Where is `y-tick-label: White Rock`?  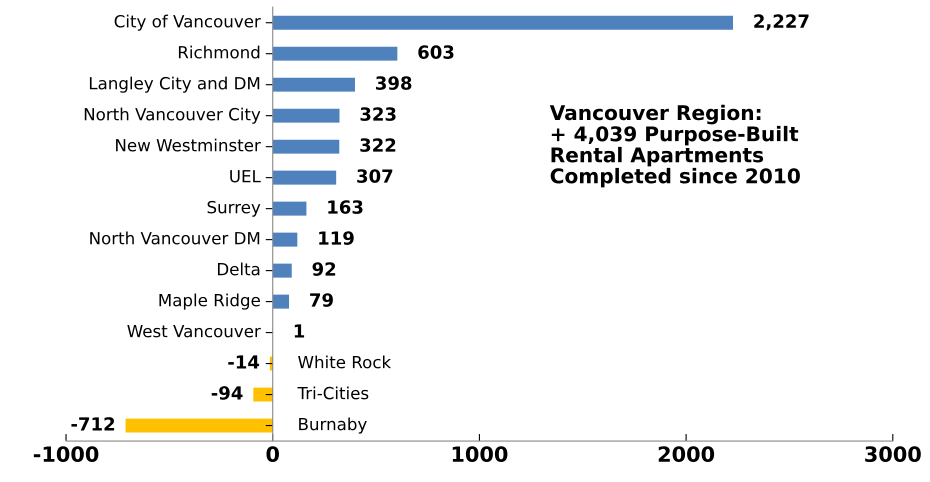 y-tick-label: White Rock is located at coordinates (345, 362).